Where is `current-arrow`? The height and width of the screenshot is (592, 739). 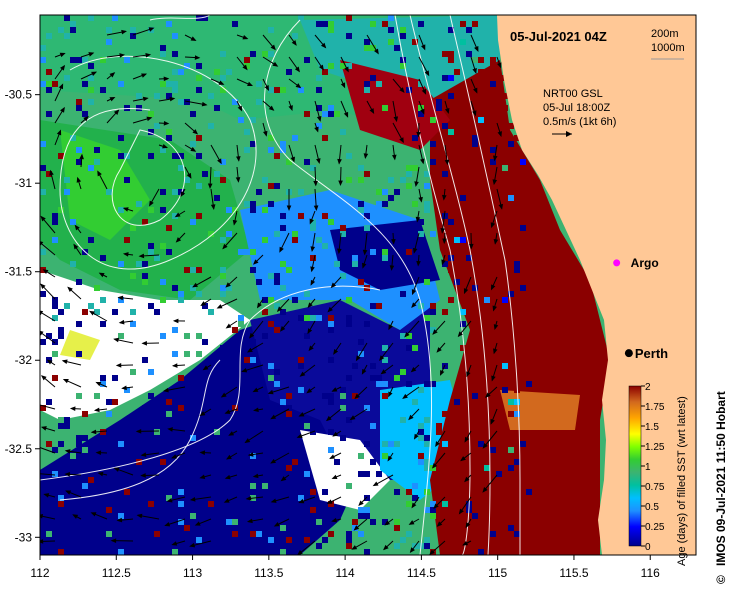
current-arrow is located at coordinates (48, 407).